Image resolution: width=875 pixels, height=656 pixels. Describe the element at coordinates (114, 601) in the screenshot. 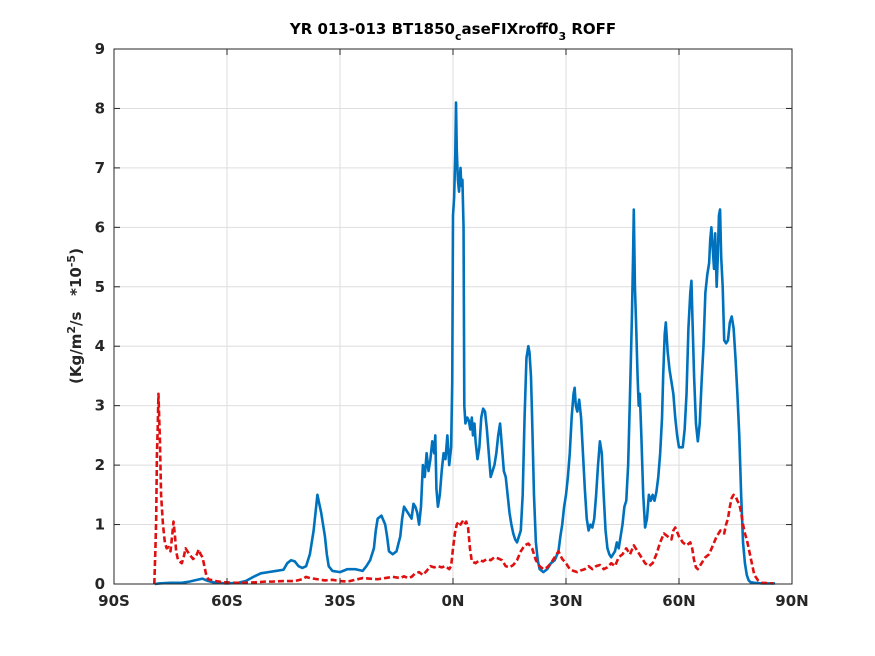

I see `x-tick-label: 90S` at that location.